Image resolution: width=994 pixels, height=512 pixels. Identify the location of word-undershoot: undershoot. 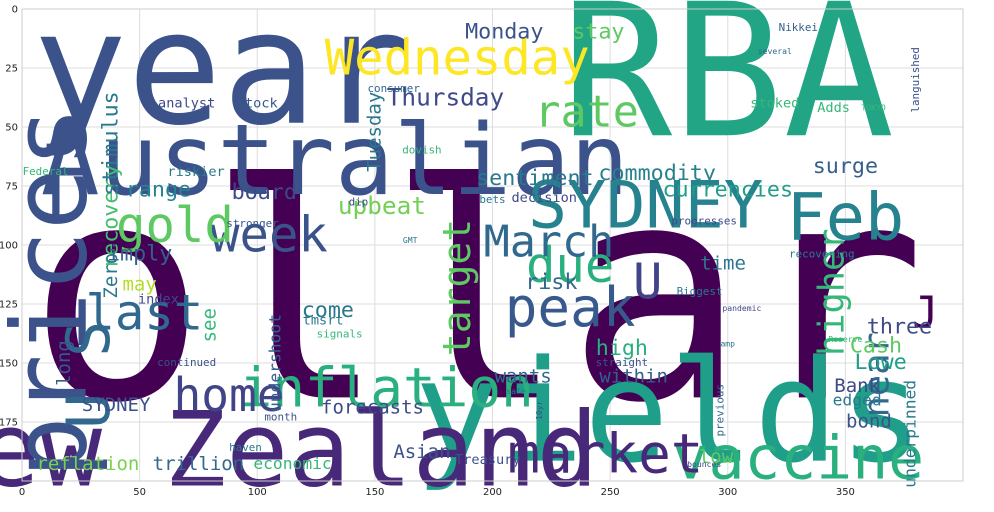
(275, 363).